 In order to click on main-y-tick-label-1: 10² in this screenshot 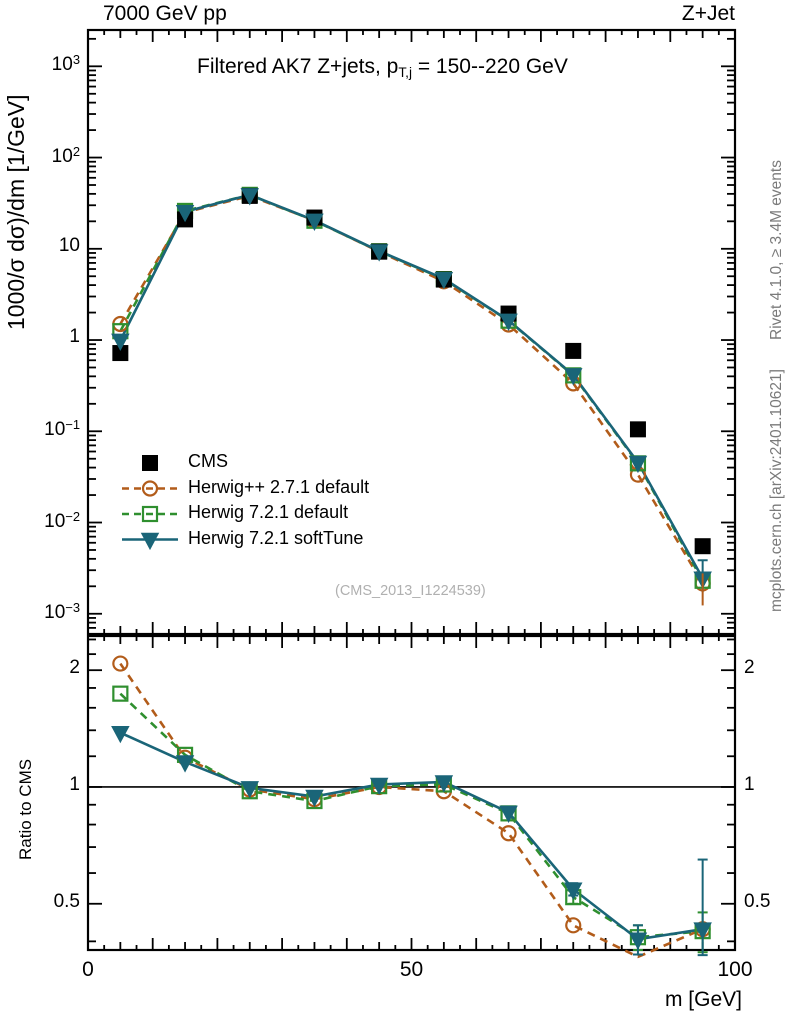, I will do `click(65, 155)`.